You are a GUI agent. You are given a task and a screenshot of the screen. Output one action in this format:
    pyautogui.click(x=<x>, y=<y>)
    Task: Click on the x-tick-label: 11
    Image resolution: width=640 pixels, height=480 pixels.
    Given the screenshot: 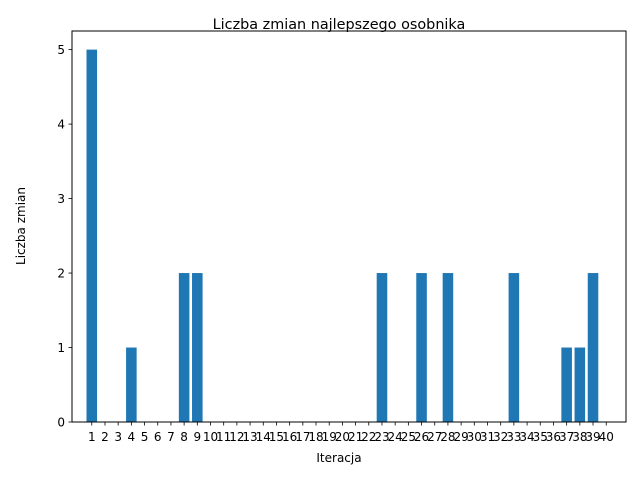 What is the action you would take?
    pyautogui.click(x=223, y=437)
    